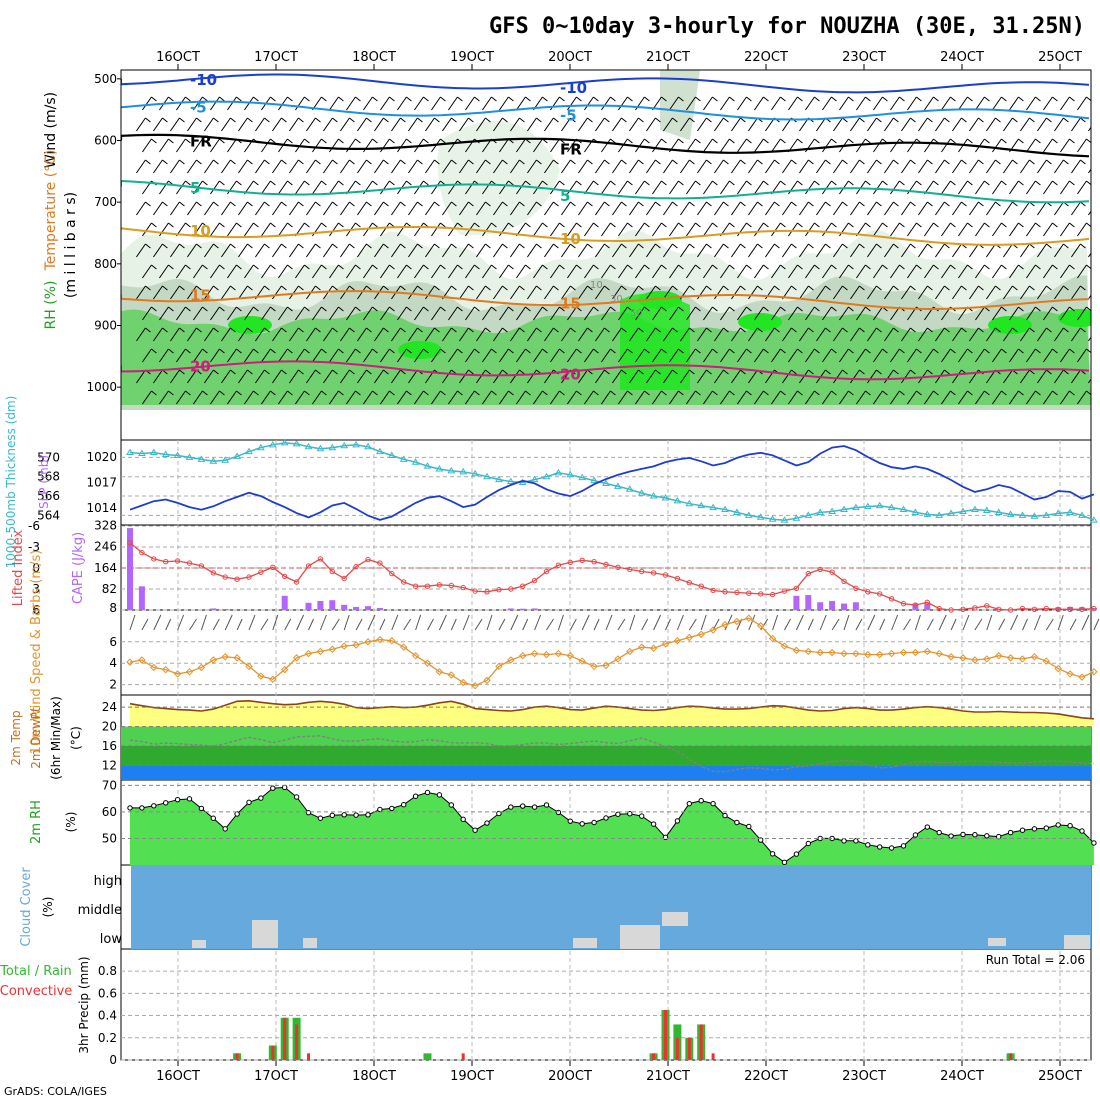 Image resolution: width=1100 pixels, height=1100 pixels. Describe the element at coordinates (105, 526) in the screenshot. I see `cape-tick: 328` at that location.